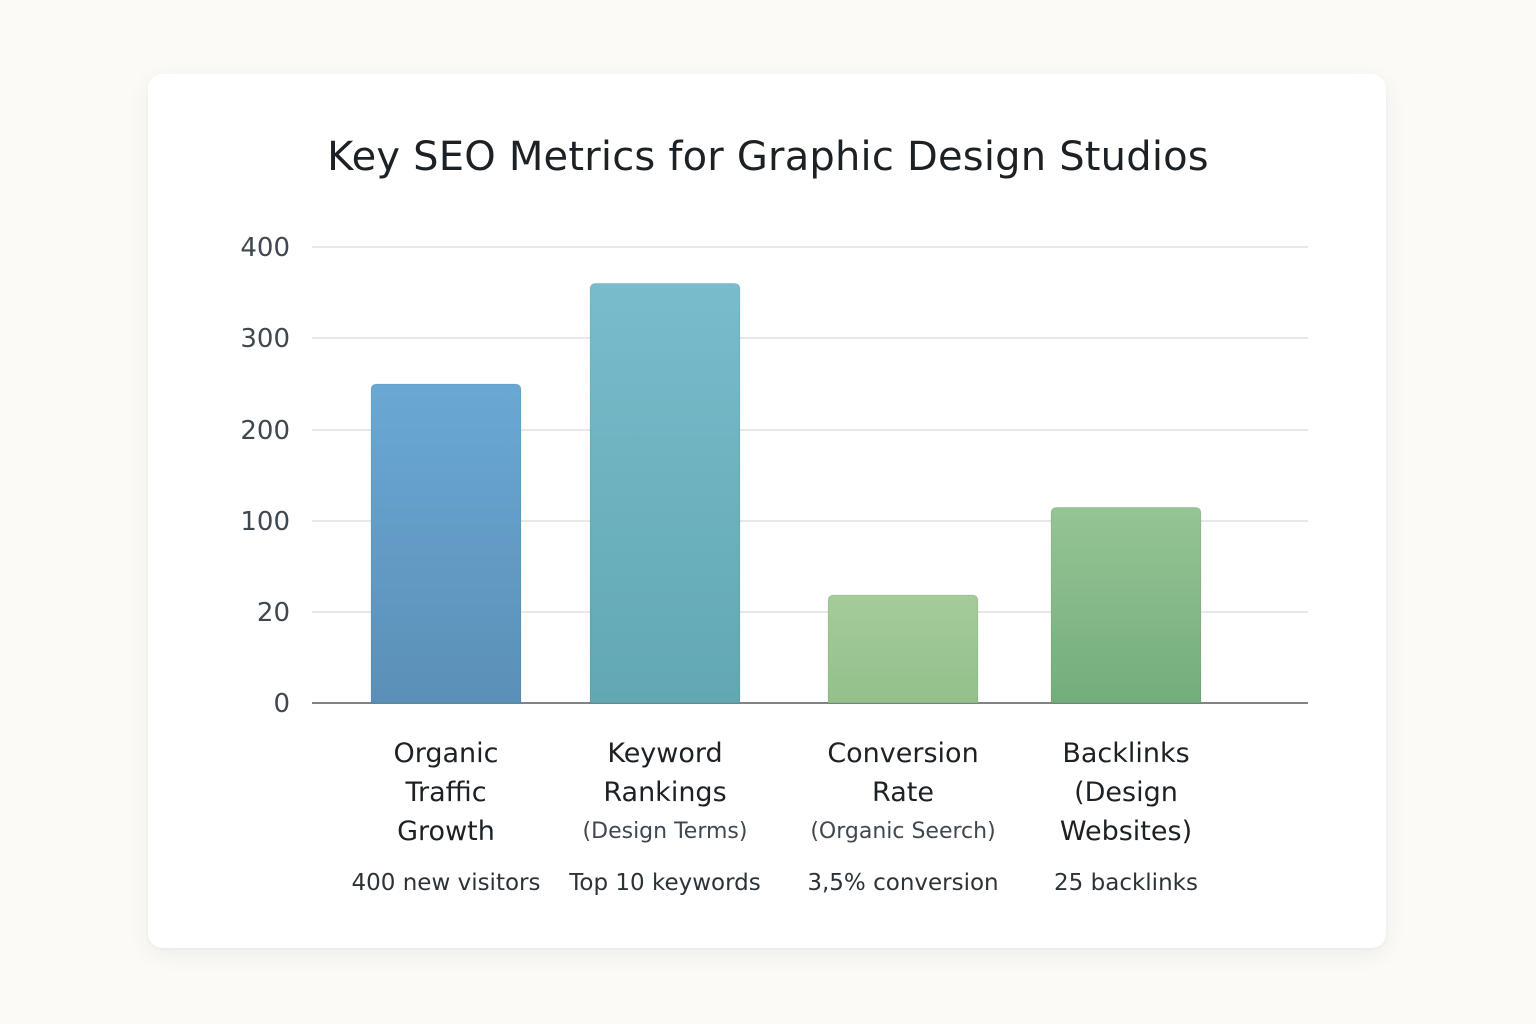 The height and width of the screenshot is (1024, 1536). I want to click on category-note: Top 10 keywords, so click(664, 883).